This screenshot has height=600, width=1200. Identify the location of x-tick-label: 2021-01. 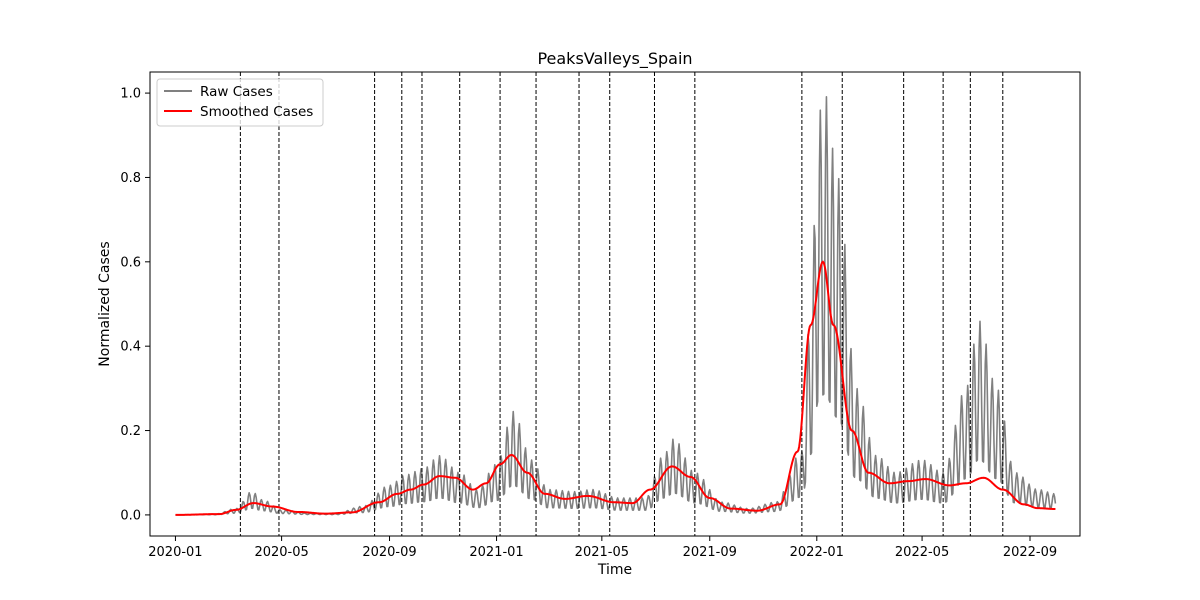
(496, 552).